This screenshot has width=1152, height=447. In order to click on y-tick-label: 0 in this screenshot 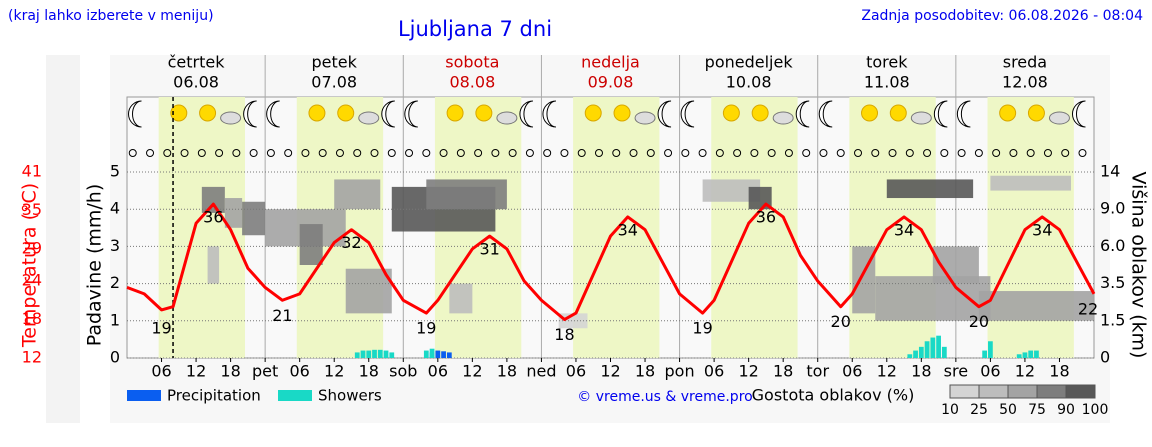, I will do `click(115, 357)`.